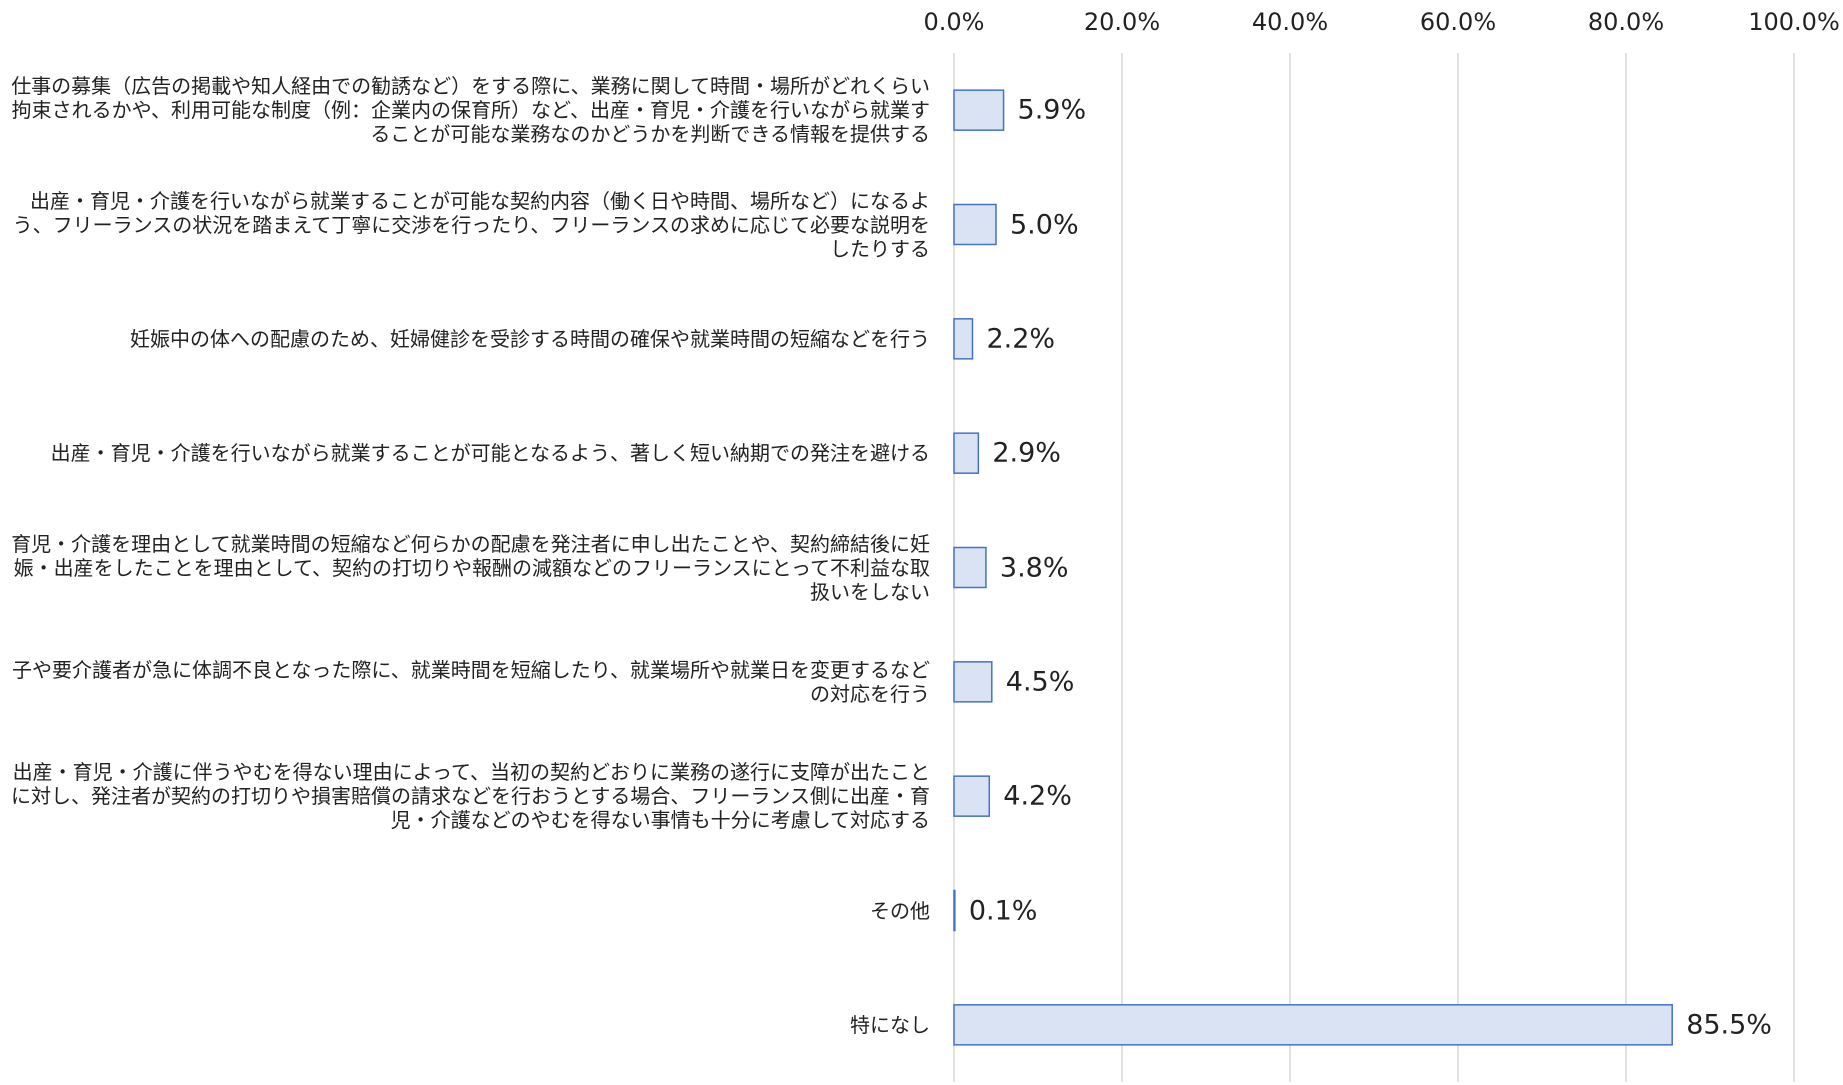 This screenshot has width=1843, height=1085. What do you see at coordinates (1040, 682) in the screenshot?
I see `value-label: 4.5%` at bounding box center [1040, 682].